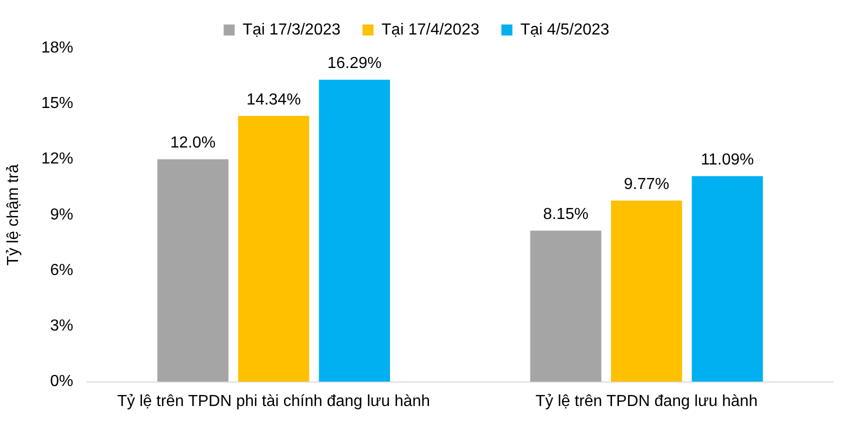 This screenshot has height=431, width=843. Describe the element at coordinates (354, 63) in the screenshot. I see `data-label: 16.29%` at that location.